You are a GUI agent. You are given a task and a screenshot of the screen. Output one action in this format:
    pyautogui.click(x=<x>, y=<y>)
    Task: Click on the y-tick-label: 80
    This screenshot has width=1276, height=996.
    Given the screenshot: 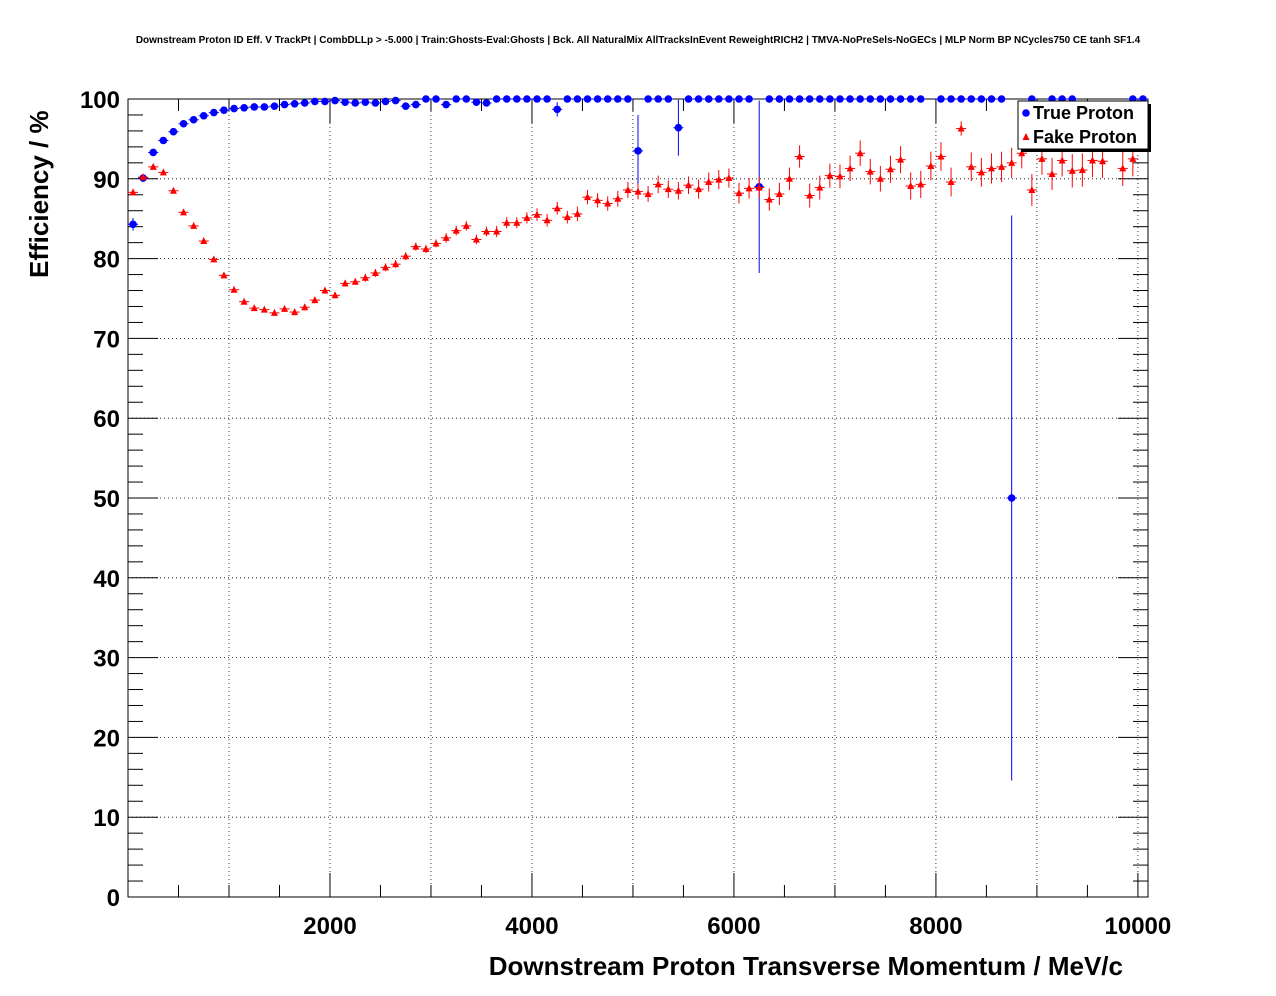 What is the action you would take?
    pyautogui.click(x=106, y=260)
    